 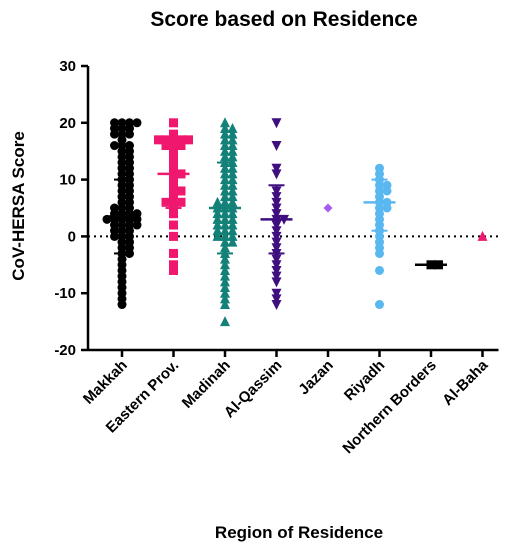 What do you see at coordinates (389, 407) in the screenshot?
I see `x-tick-label: Northern Borders` at bounding box center [389, 407].